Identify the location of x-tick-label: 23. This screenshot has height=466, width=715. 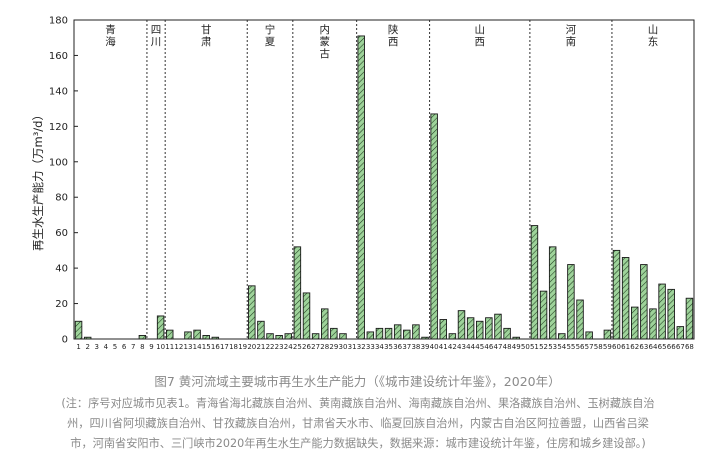
(279, 347).